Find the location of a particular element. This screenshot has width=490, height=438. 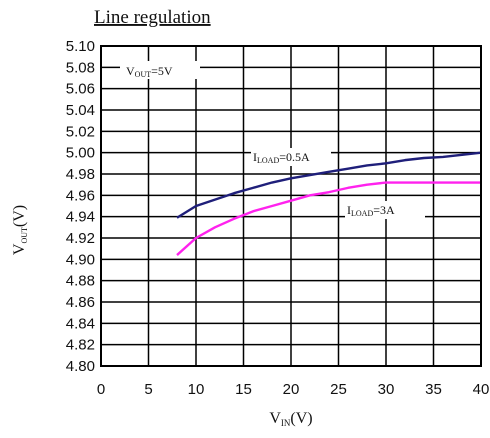

y-tick-label: 4.98 is located at coordinates (80, 174).